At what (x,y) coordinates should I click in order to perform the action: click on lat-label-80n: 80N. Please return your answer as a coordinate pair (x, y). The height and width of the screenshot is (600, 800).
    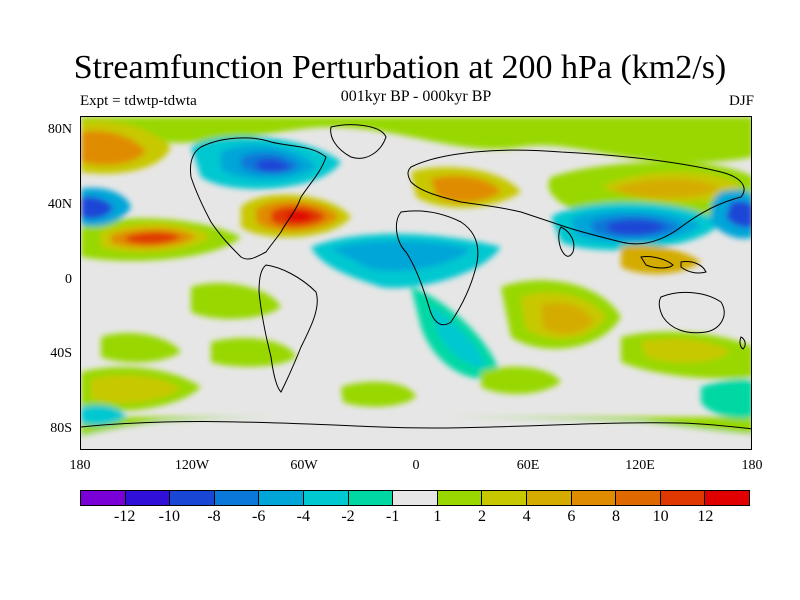
    Looking at the image, I should click on (59, 129).